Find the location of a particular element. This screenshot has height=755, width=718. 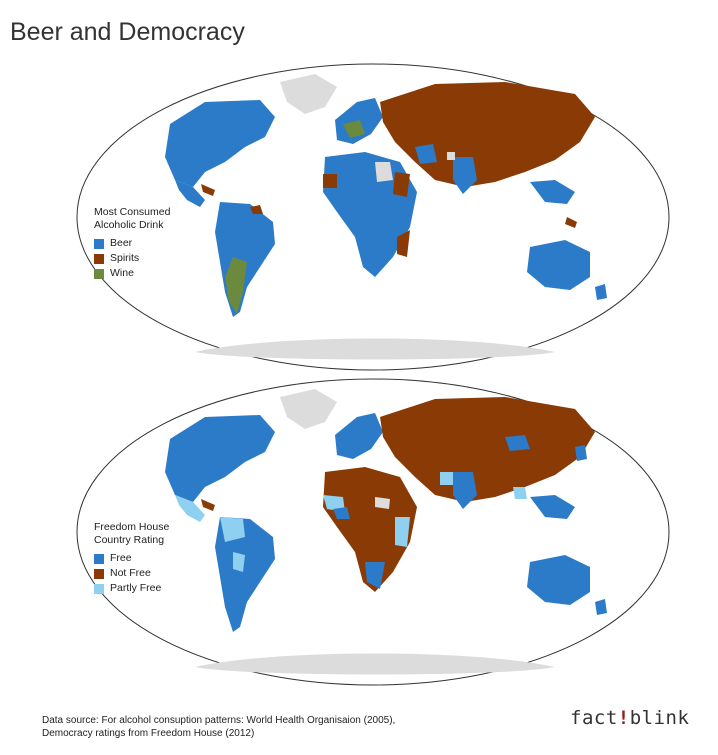

ghana-free is located at coordinates (341, 513).